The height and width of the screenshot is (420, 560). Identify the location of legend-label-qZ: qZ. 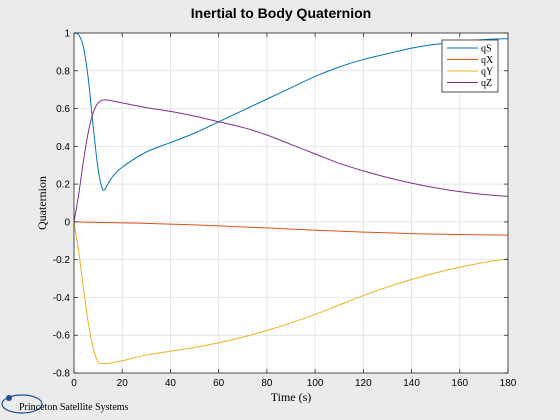
(486, 83).